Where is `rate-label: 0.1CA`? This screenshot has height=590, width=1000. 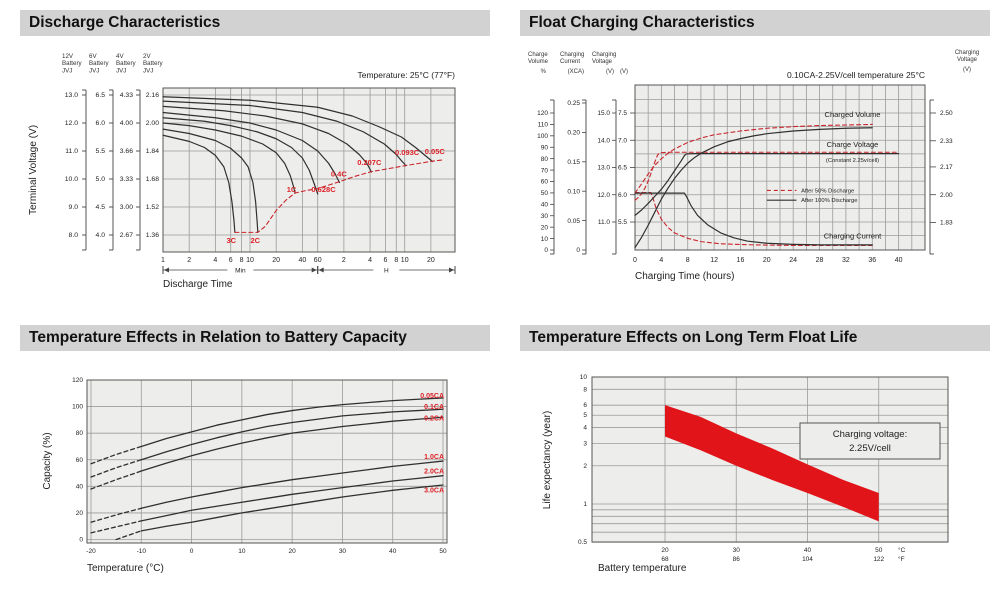
rate-label: 0.1CA is located at coordinates (434, 407).